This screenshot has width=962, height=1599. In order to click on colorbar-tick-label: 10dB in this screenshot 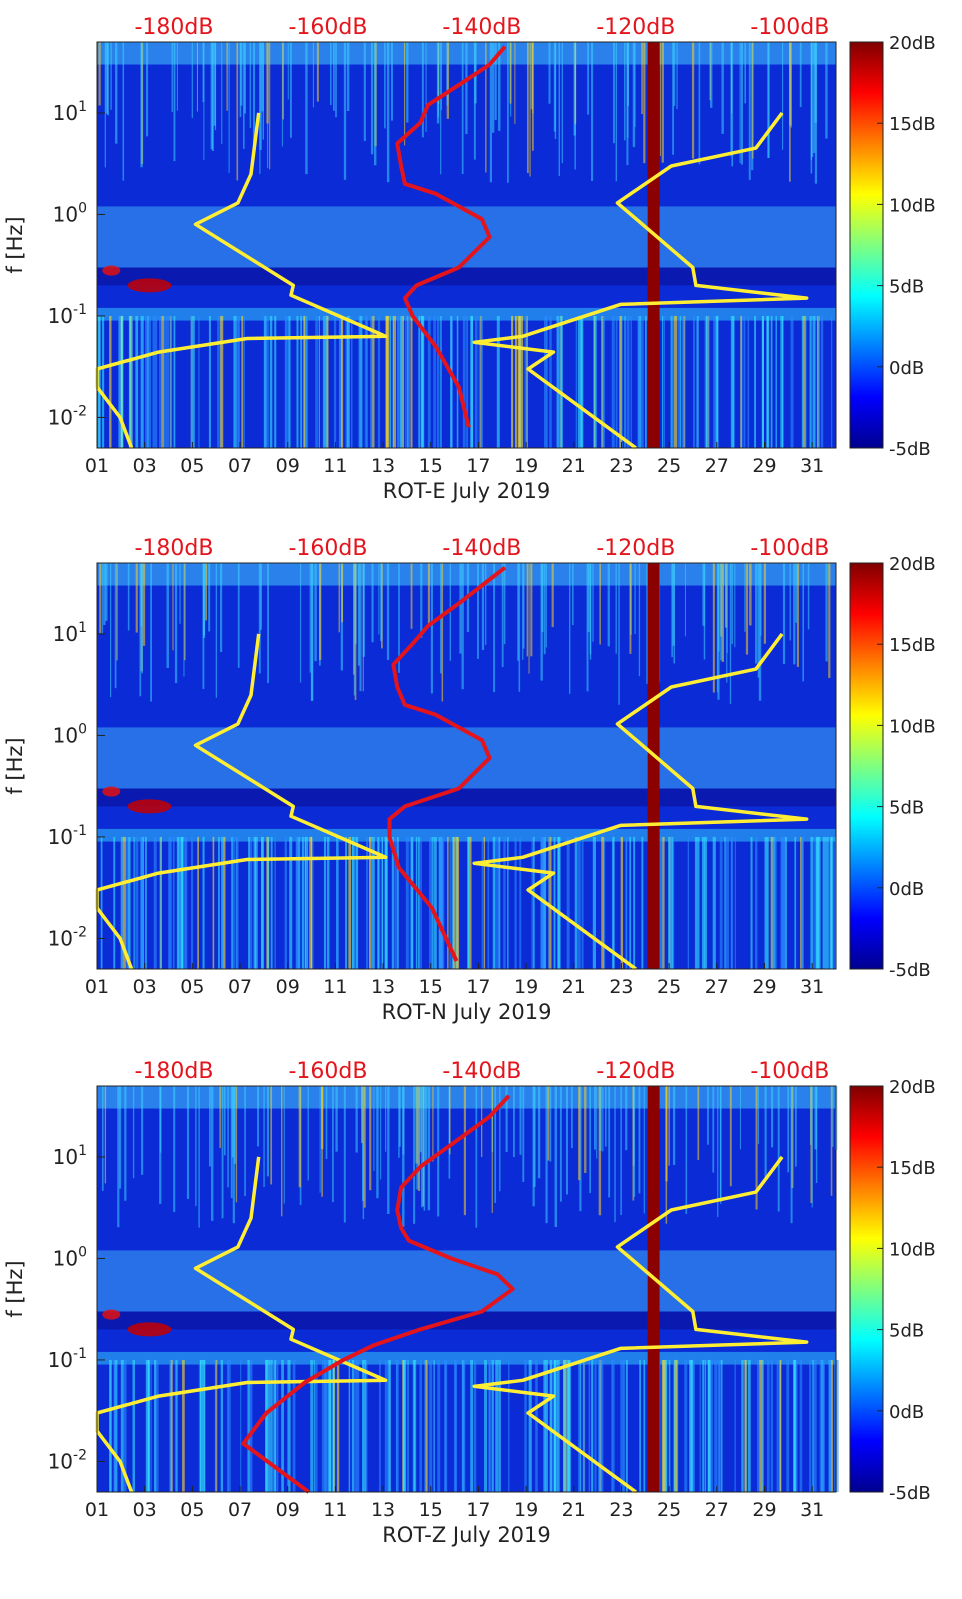, I will do `click(912, 1249)`.